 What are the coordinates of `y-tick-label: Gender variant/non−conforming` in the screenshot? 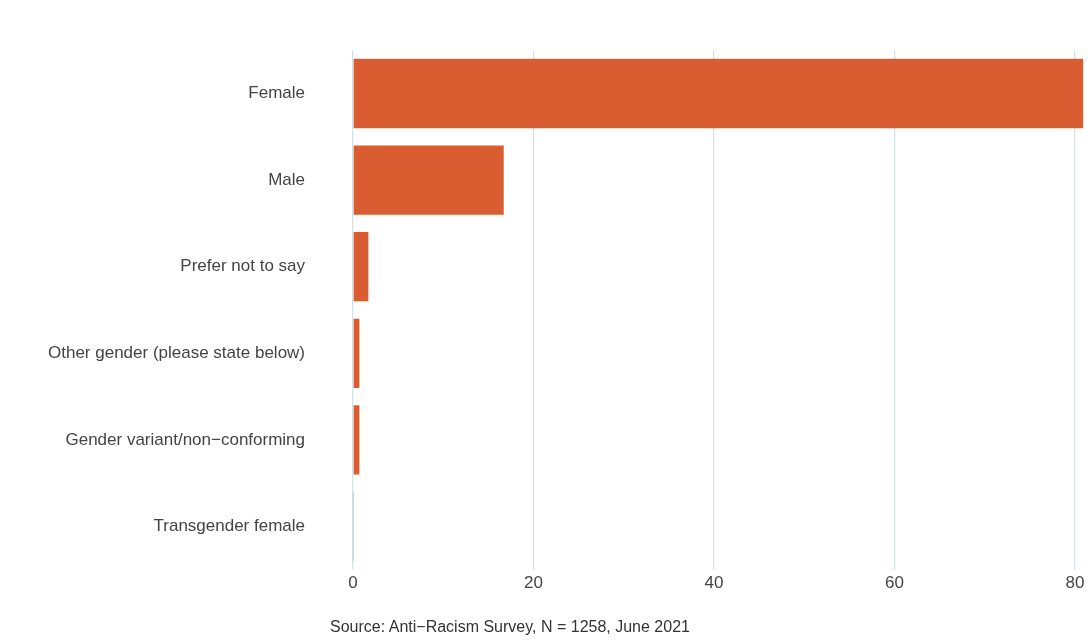 It's located at (185, 439).